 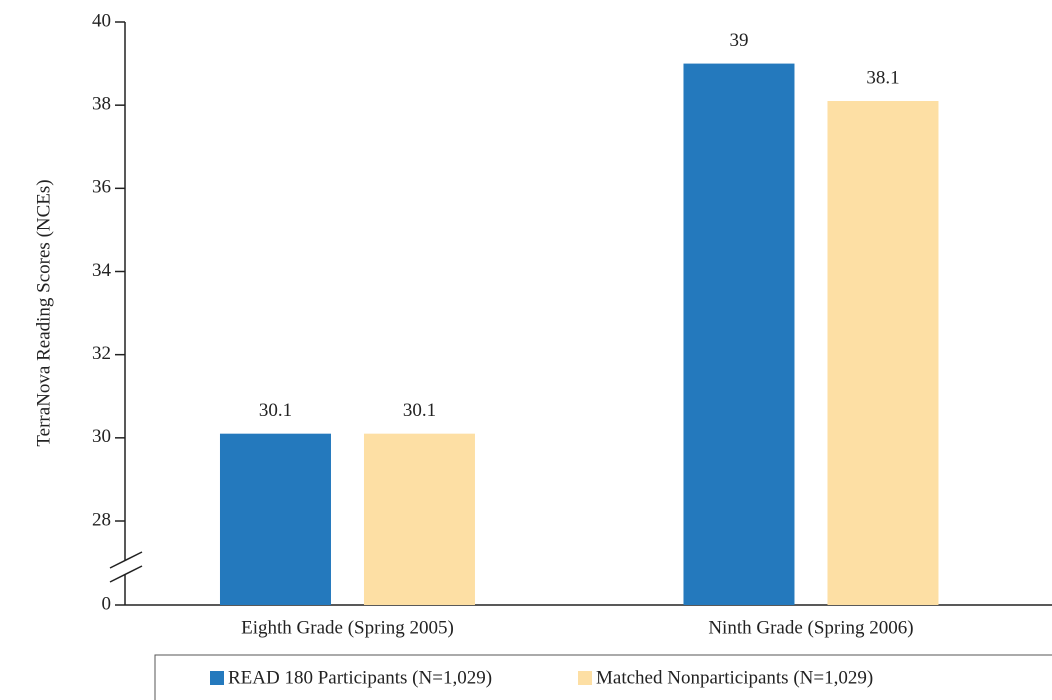 I want to click on legend-label: Matched Nonparticipants (N=1,029), so click(x=734, y=677).